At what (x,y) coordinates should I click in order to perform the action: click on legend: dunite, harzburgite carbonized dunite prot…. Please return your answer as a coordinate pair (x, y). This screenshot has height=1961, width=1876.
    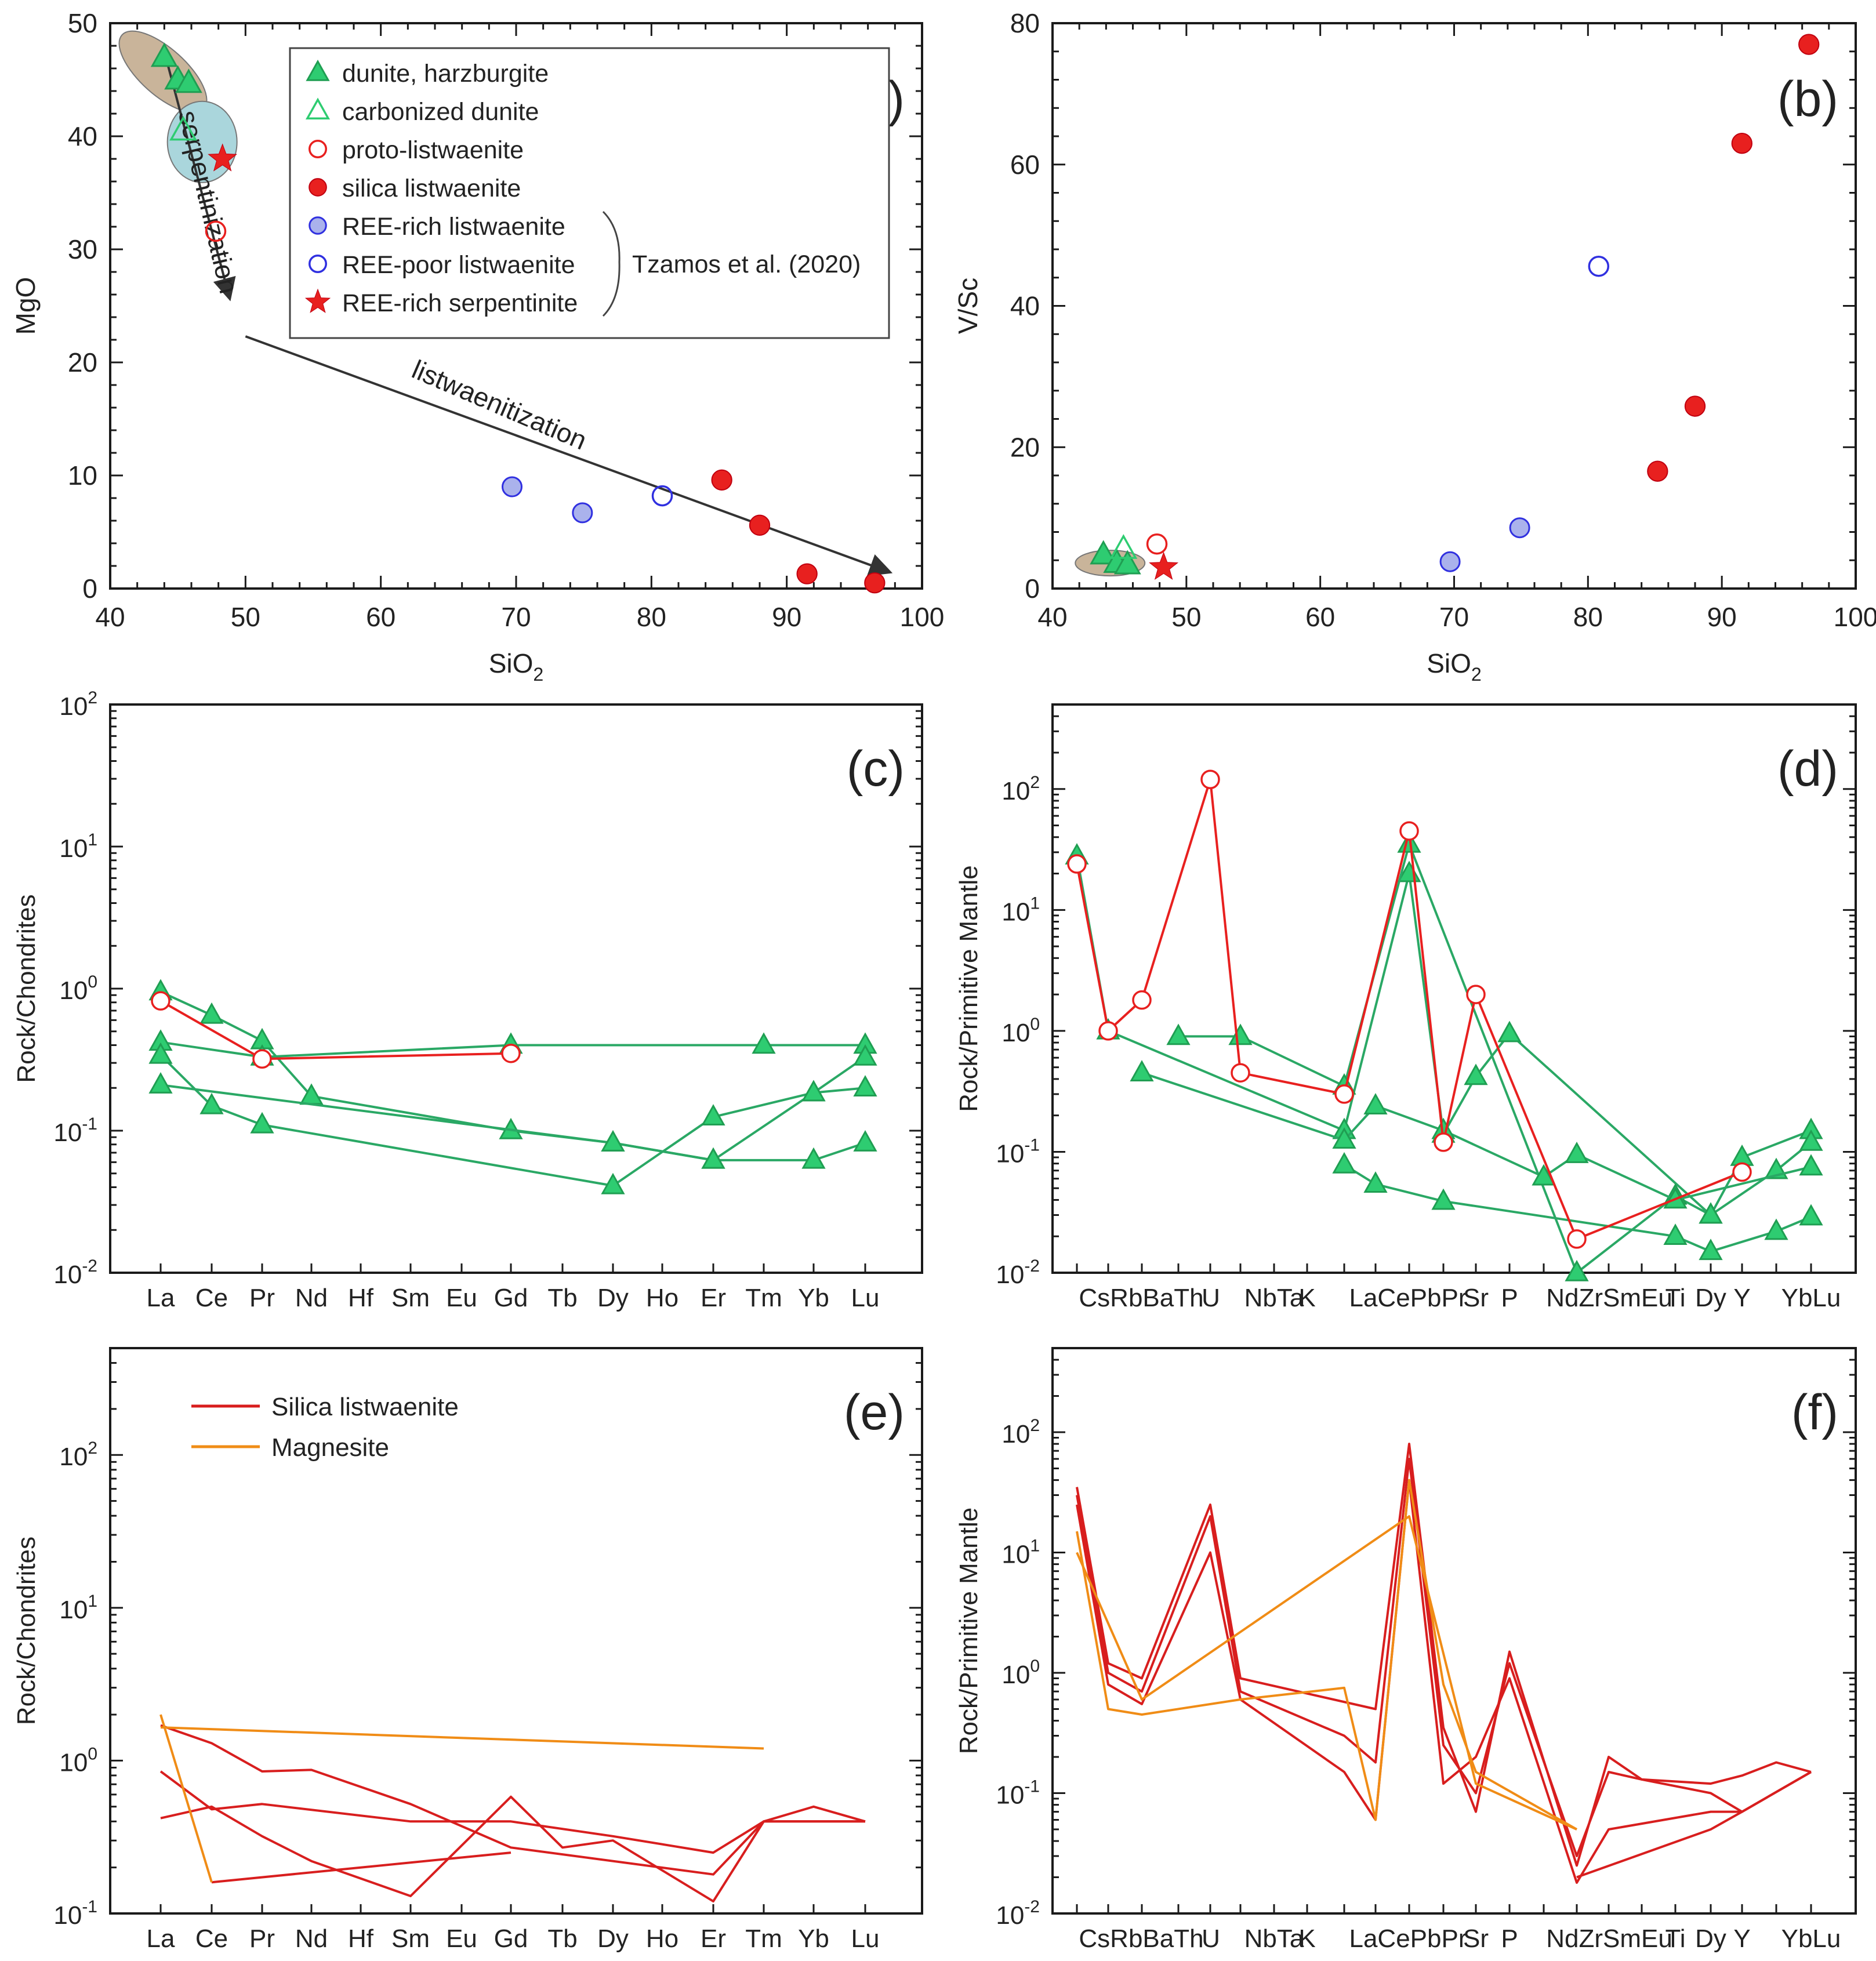
    Looking at the image, I should click on (589, 193).